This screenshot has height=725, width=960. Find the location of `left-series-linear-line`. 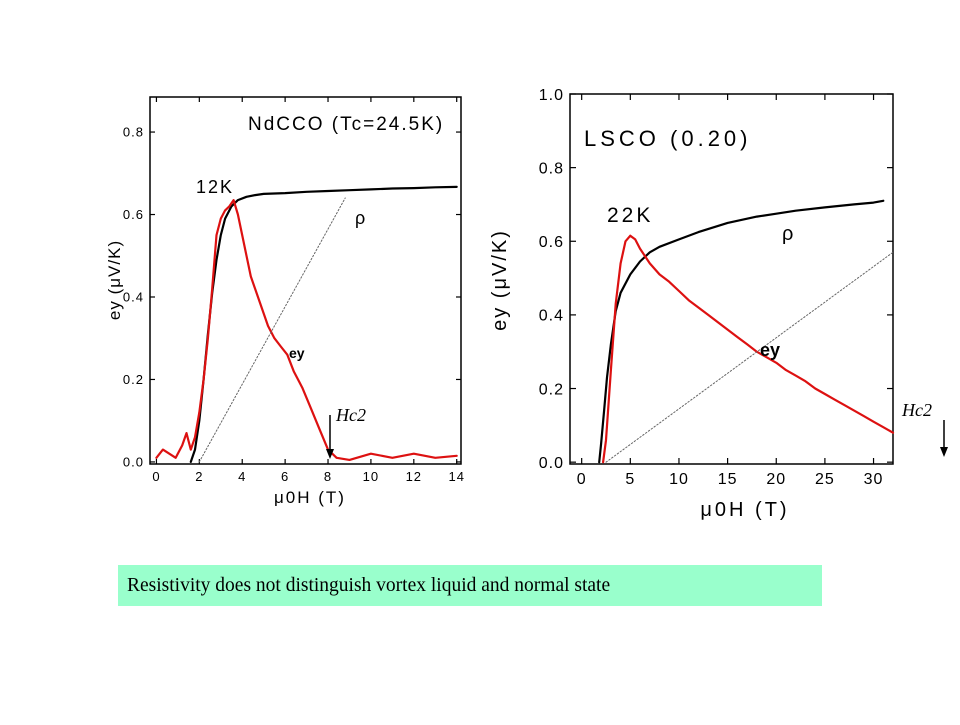

left-series-linear-line is located at coordinates (272, 330).